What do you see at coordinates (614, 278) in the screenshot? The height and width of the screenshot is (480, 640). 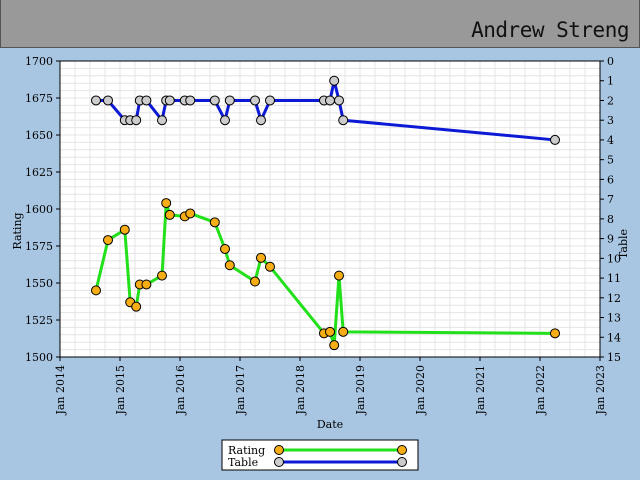 I see `y2-tick-label: 11` at bounding box center [614, 278].